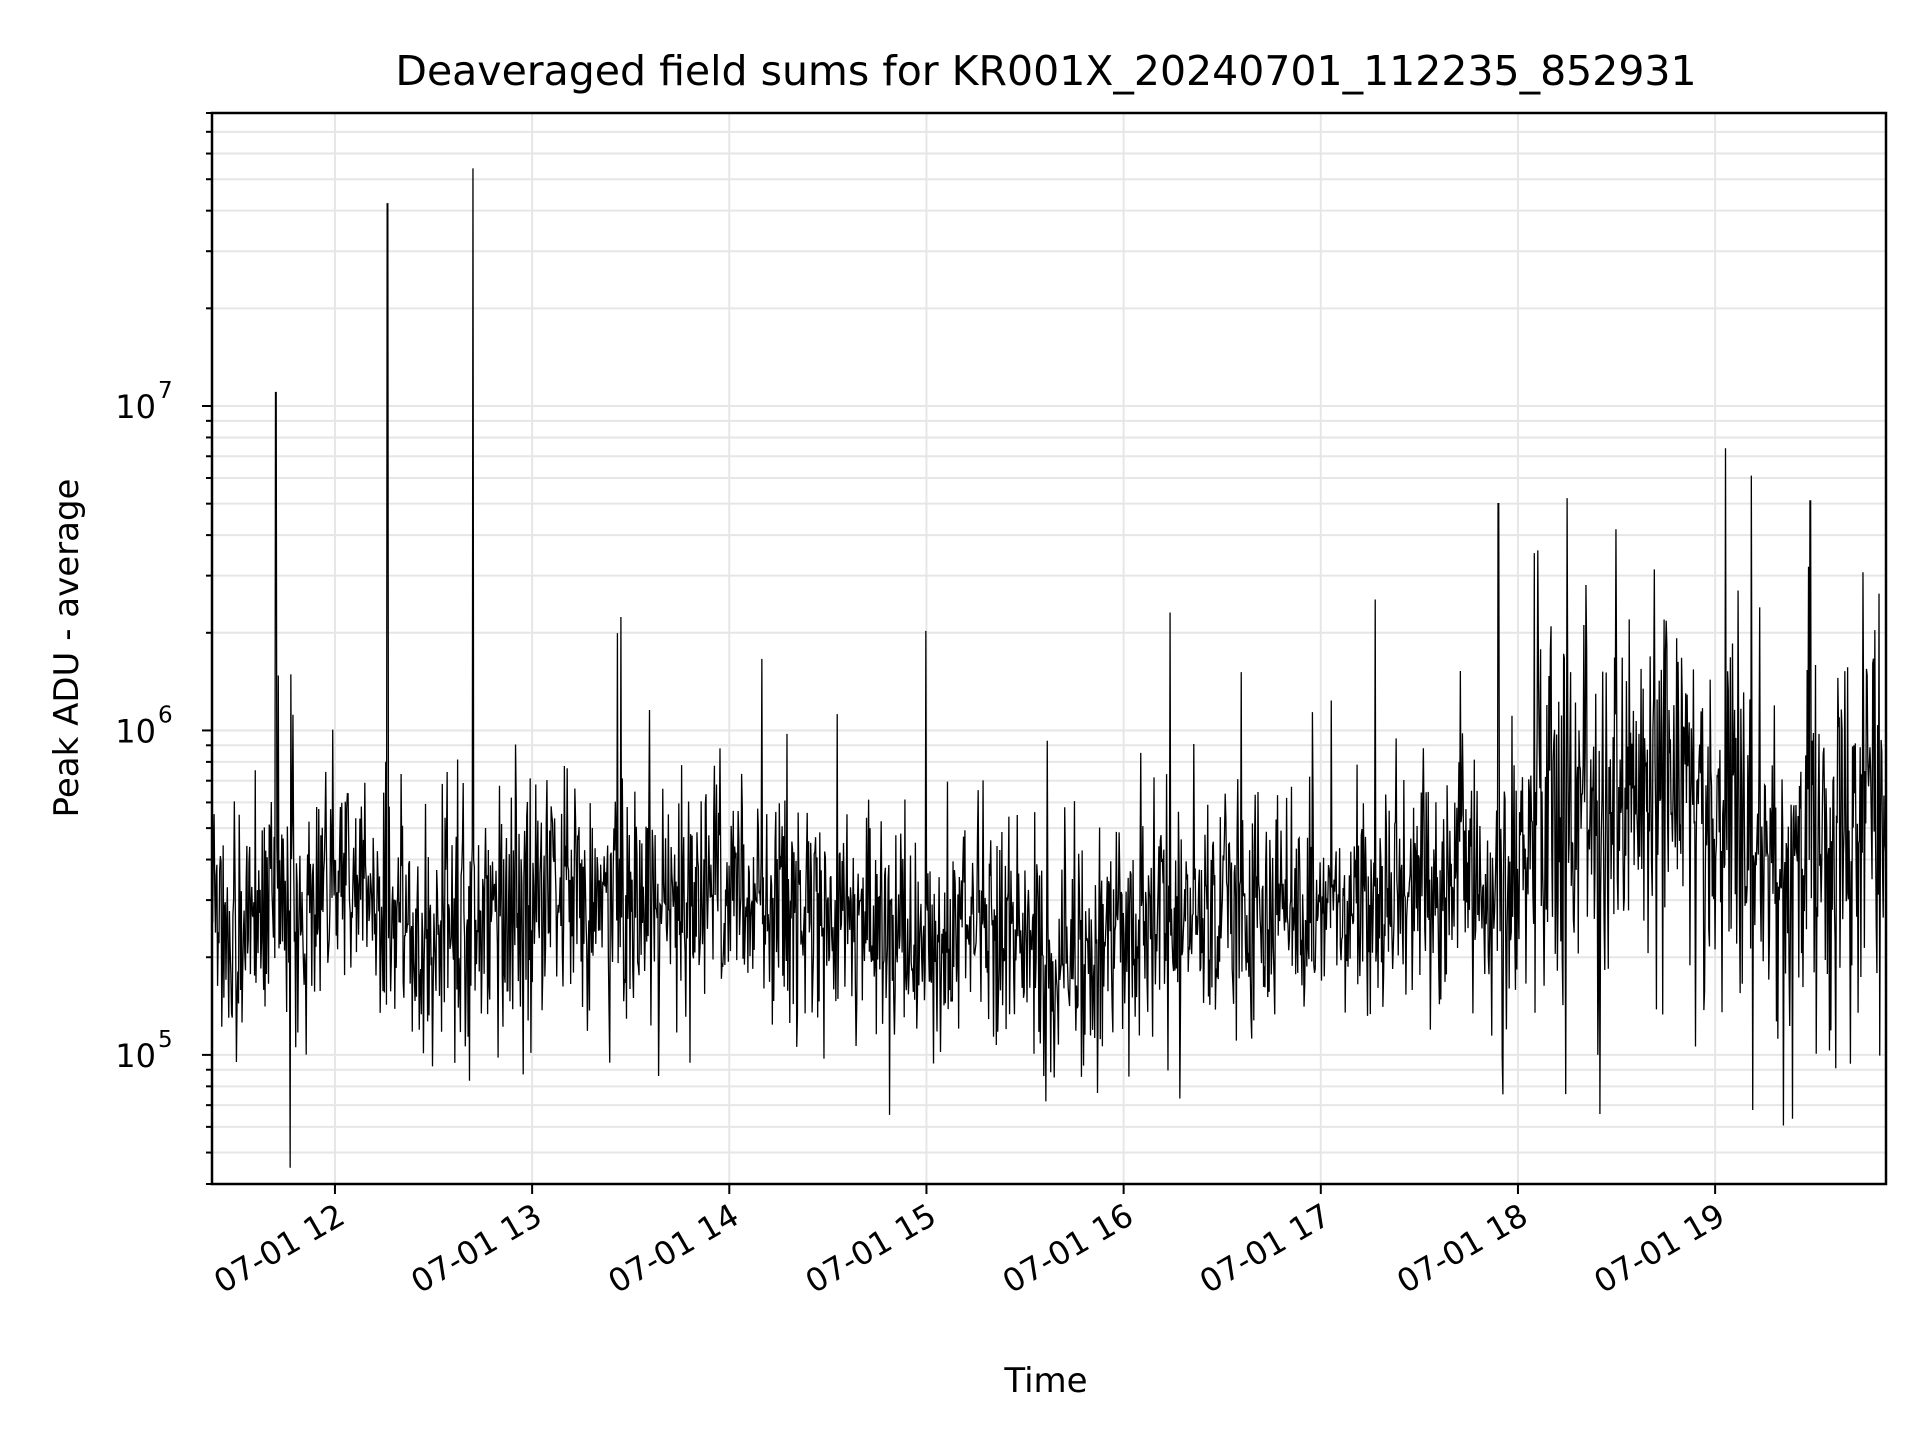 This screenshot has height=1440, width=1920. What do you see at coordinates (1045, 1381) in the screenshot?
I see `x-axis-label: Time` at bounding box center [1045, 1381].